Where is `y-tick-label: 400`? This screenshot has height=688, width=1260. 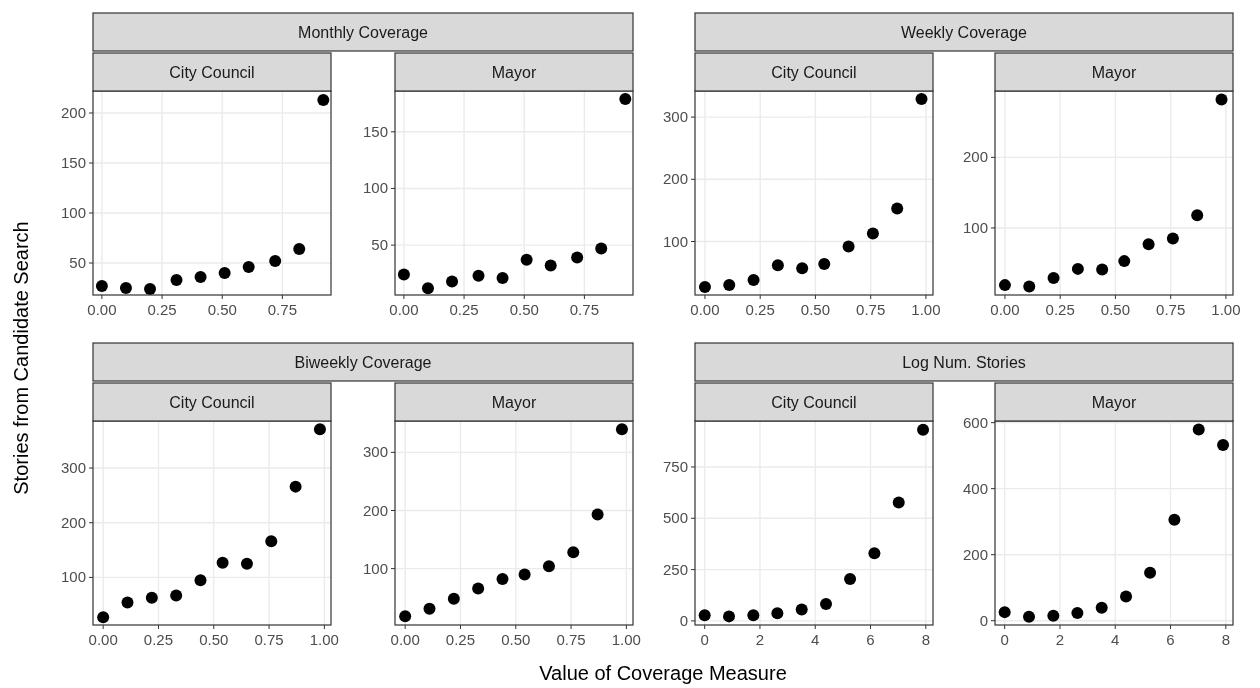
y-tick-label: 400 is located at coordinates (975, 488).